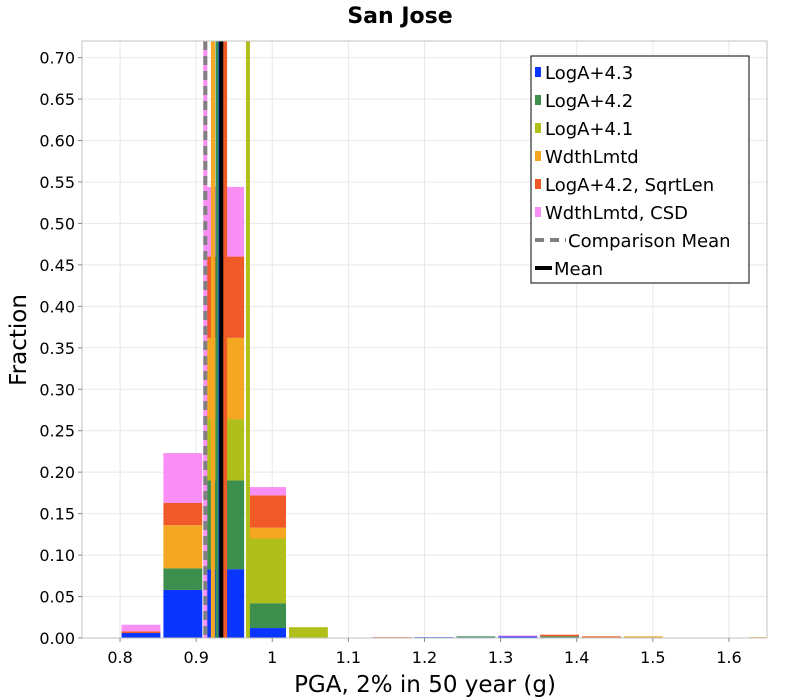 The image size is (800, 700). I want to click on y-tick-label: 0.05, so click(57, 597).